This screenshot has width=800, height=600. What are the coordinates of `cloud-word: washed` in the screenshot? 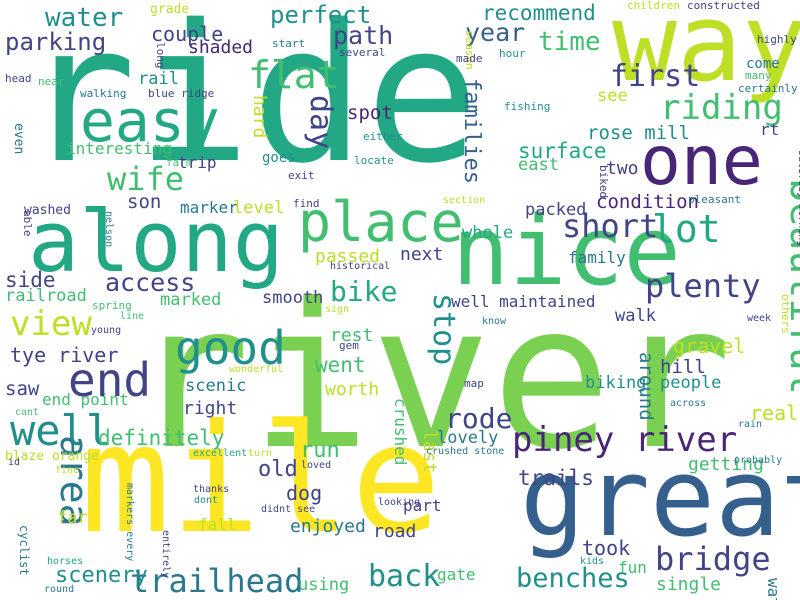 It's located at (47, 210).